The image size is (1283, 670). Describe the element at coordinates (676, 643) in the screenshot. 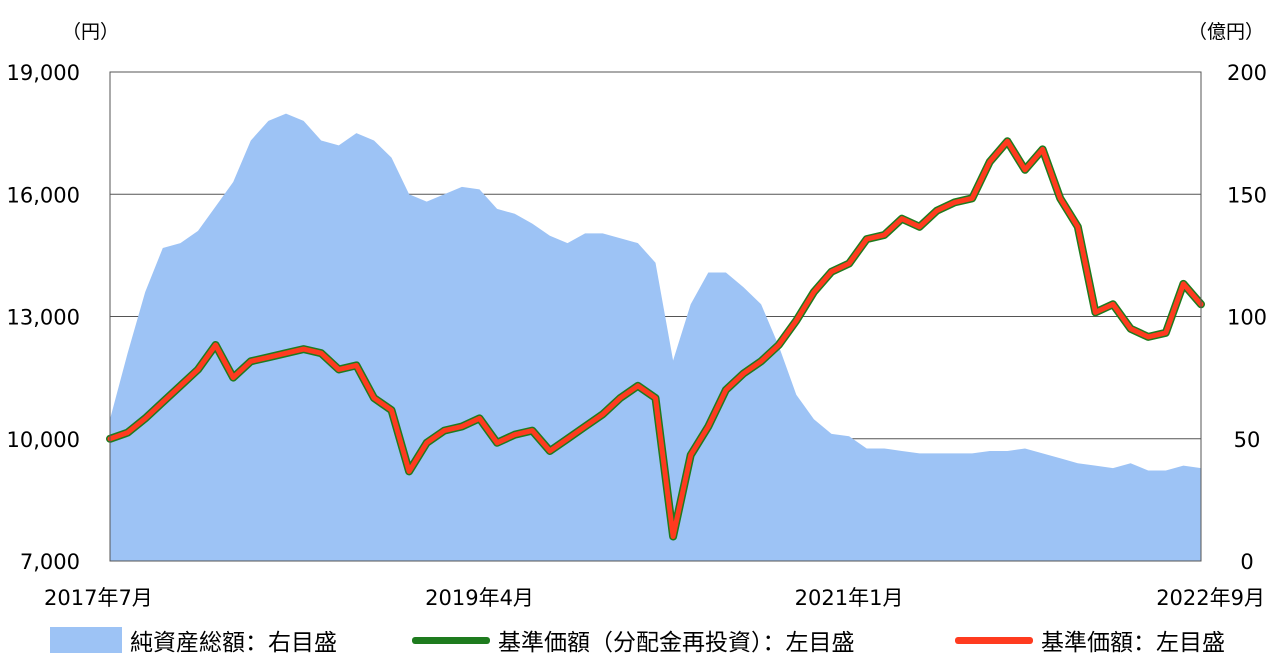

I see `legend-label-nav-reinvested: 基準価額（分配金再投資）：左目盛` at that location.